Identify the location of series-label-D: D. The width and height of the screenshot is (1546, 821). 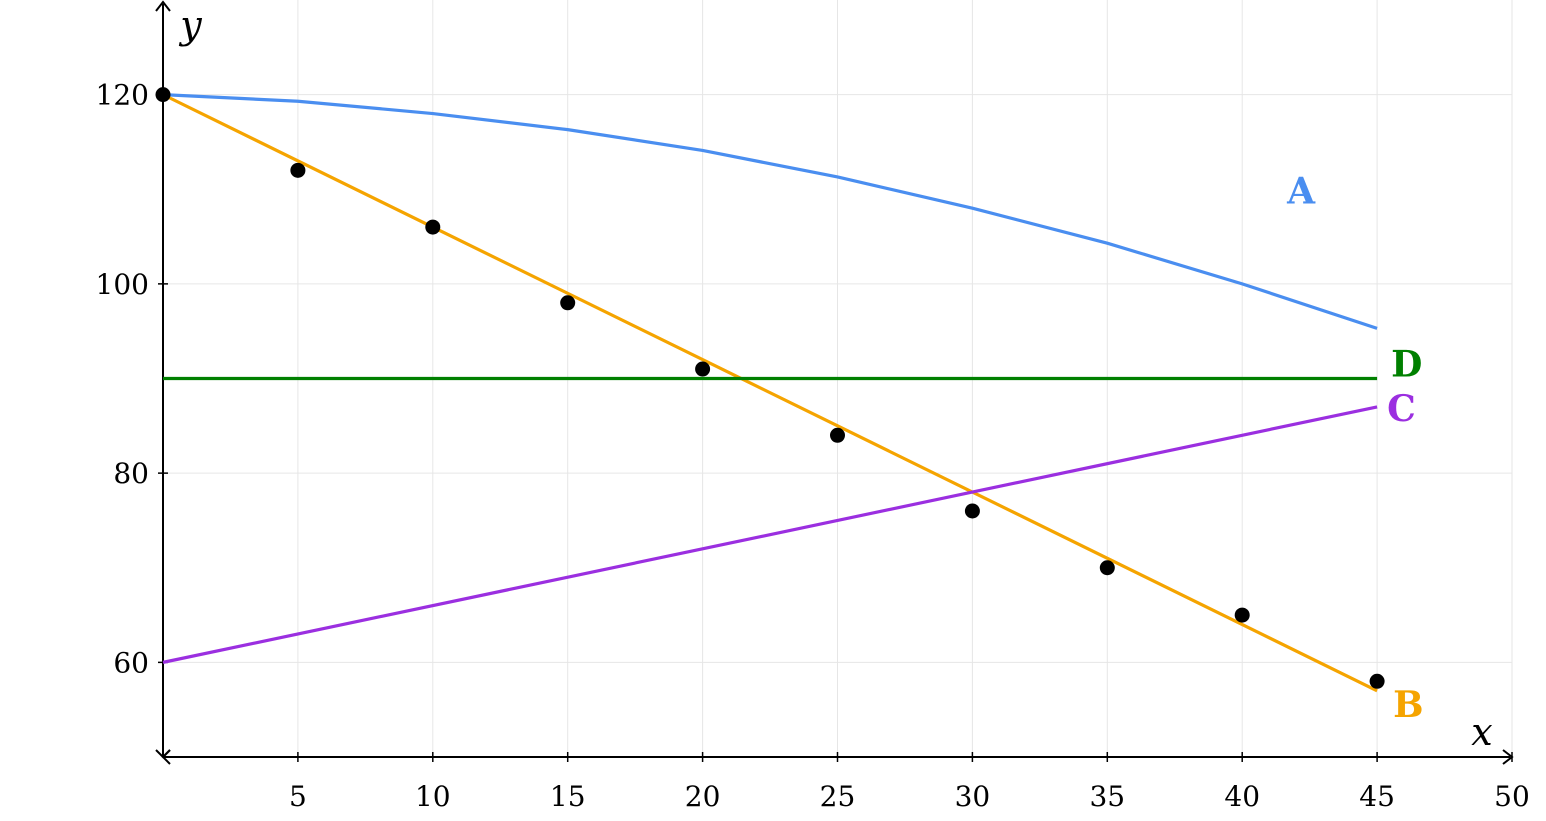
(1406, 365).